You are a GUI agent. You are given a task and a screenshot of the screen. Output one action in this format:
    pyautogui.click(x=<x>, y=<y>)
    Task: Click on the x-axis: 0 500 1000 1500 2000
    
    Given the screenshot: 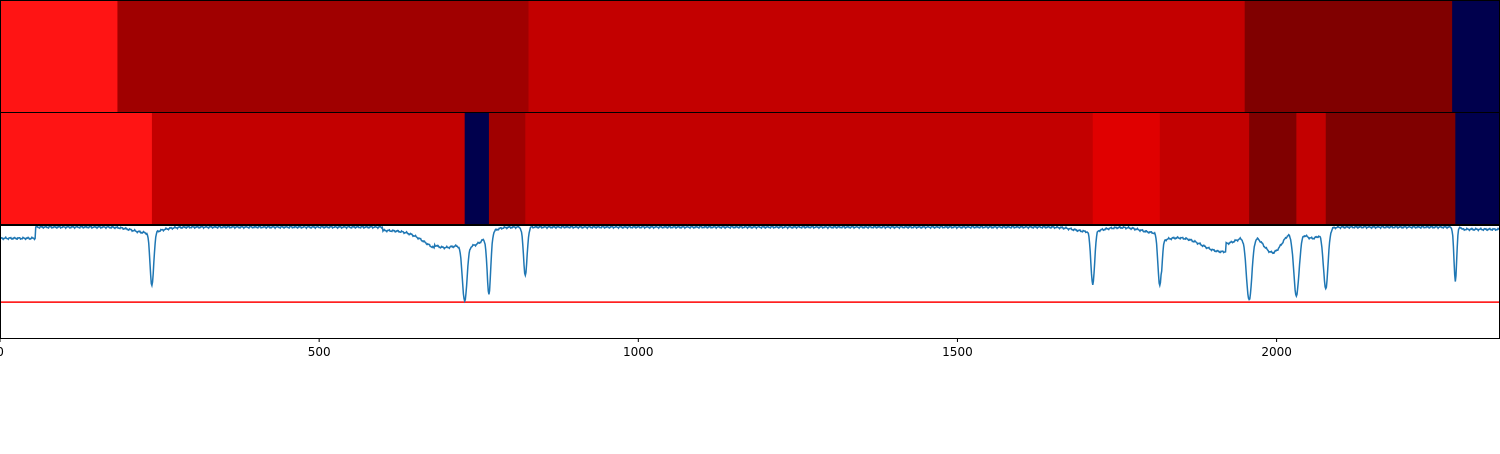 What is the action you would take?
    pyautogui.click(x=646, y=348)
    